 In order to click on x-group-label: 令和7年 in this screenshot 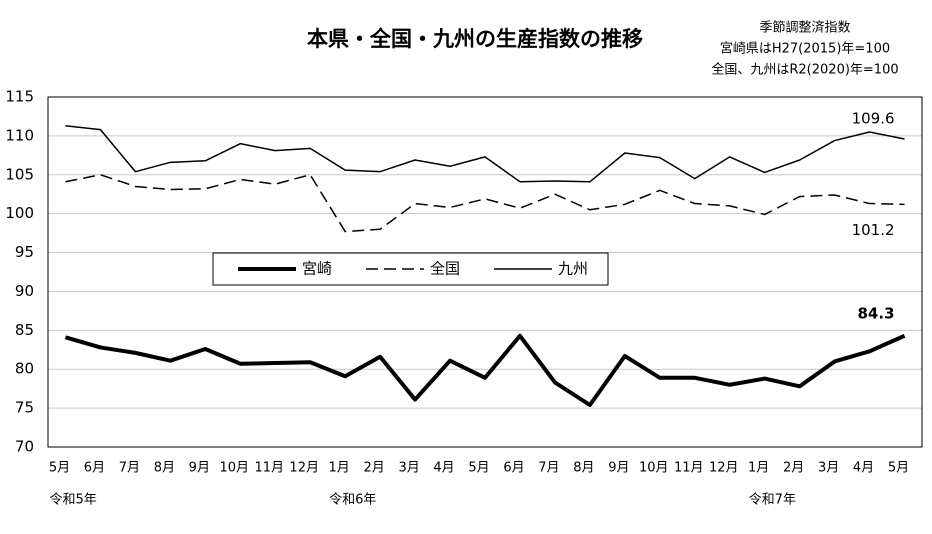, I will do `click(772, 500)`.